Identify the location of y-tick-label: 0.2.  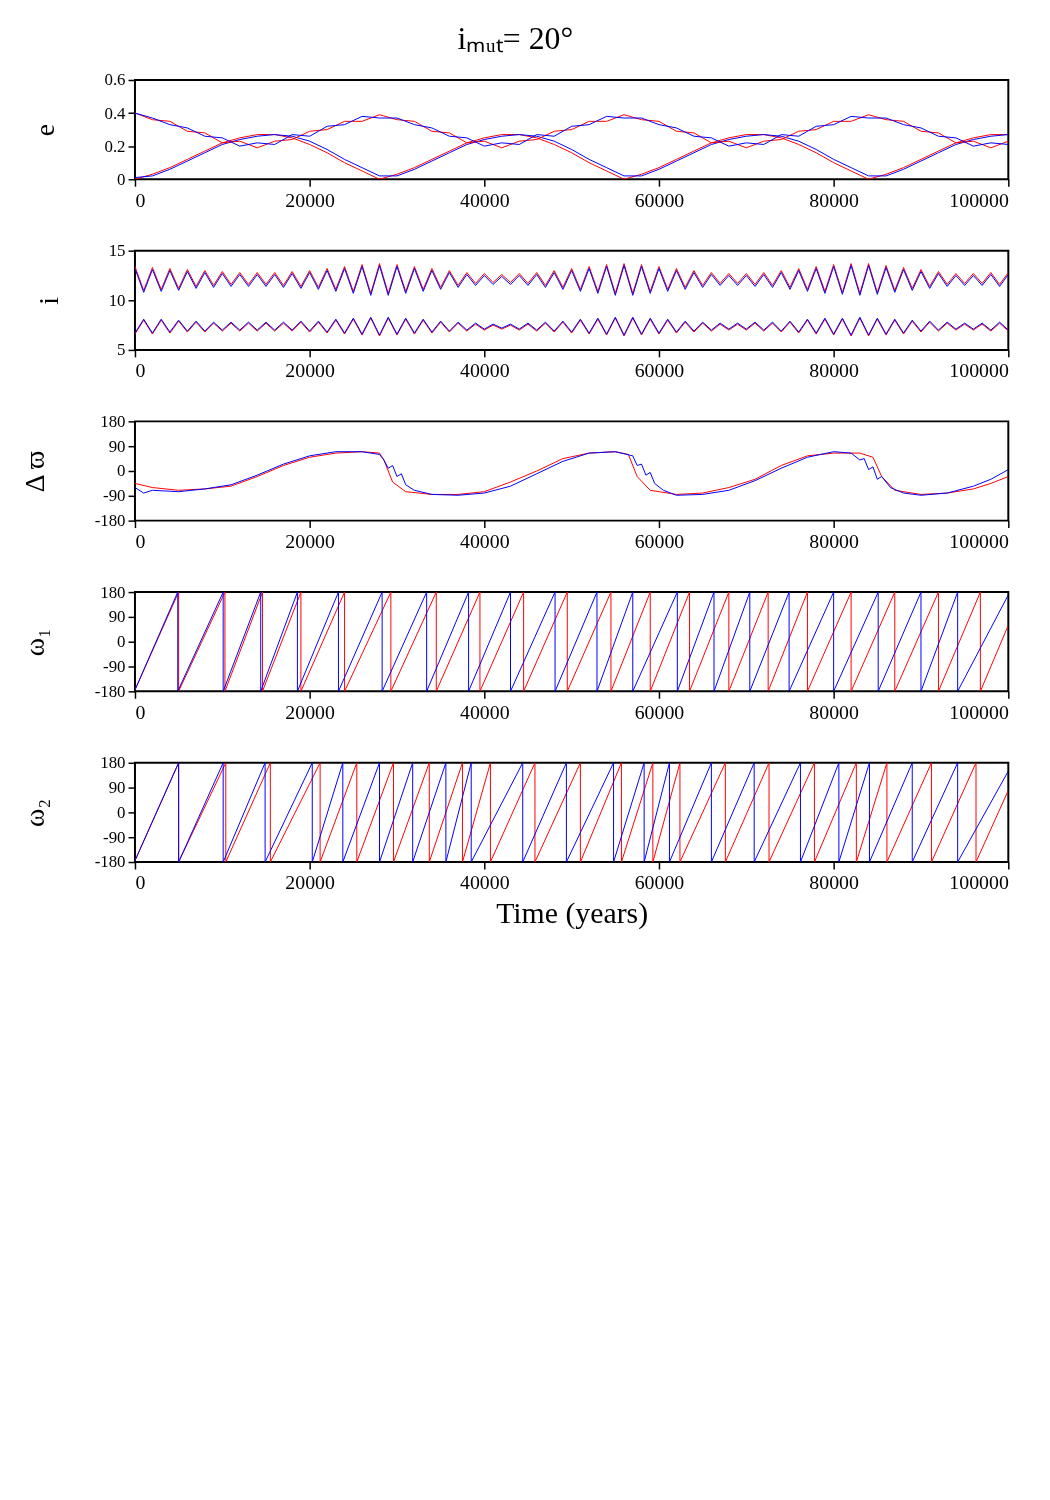
(115, 146).